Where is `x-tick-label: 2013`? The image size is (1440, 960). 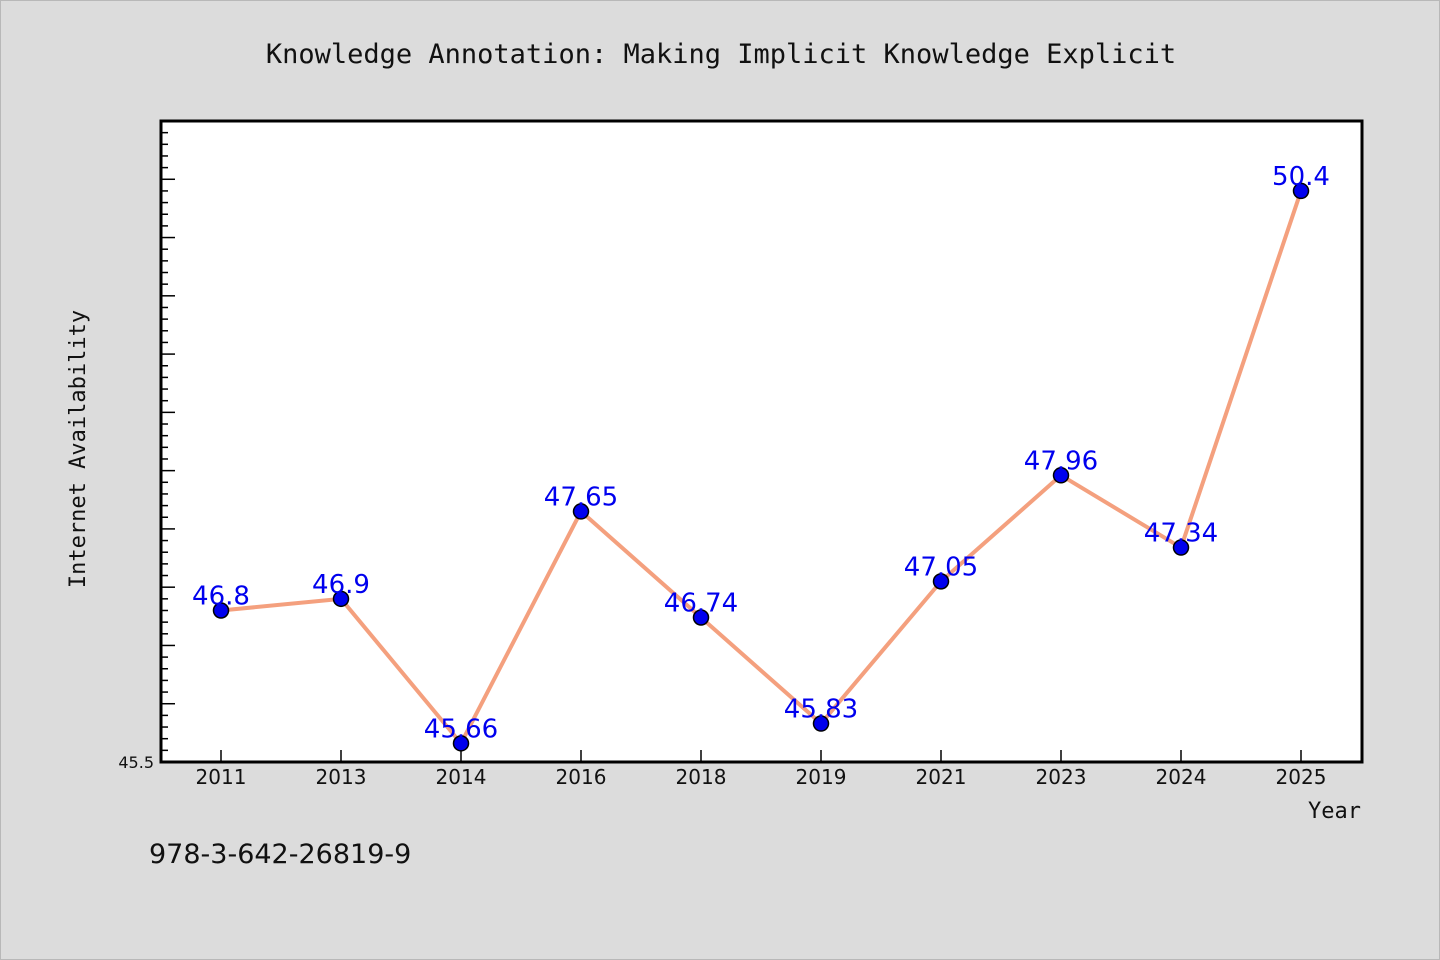
x-tick-label: 2013 is located at coordinates (341, 777).